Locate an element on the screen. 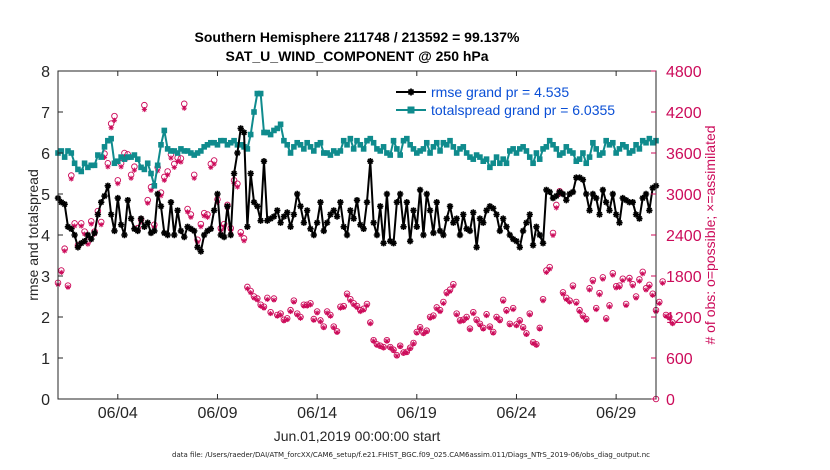  x-axis-label: Jun.01,2019 00:00:00 start is located at coordinates (357, 436).